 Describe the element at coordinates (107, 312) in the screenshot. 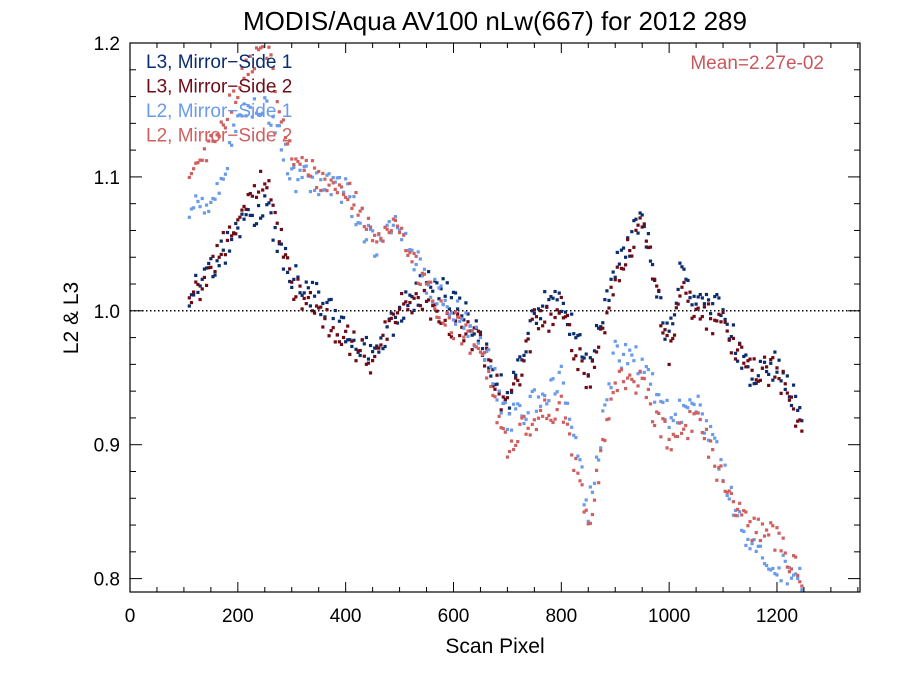

I see `y-tick-label: 1.0` at that location.